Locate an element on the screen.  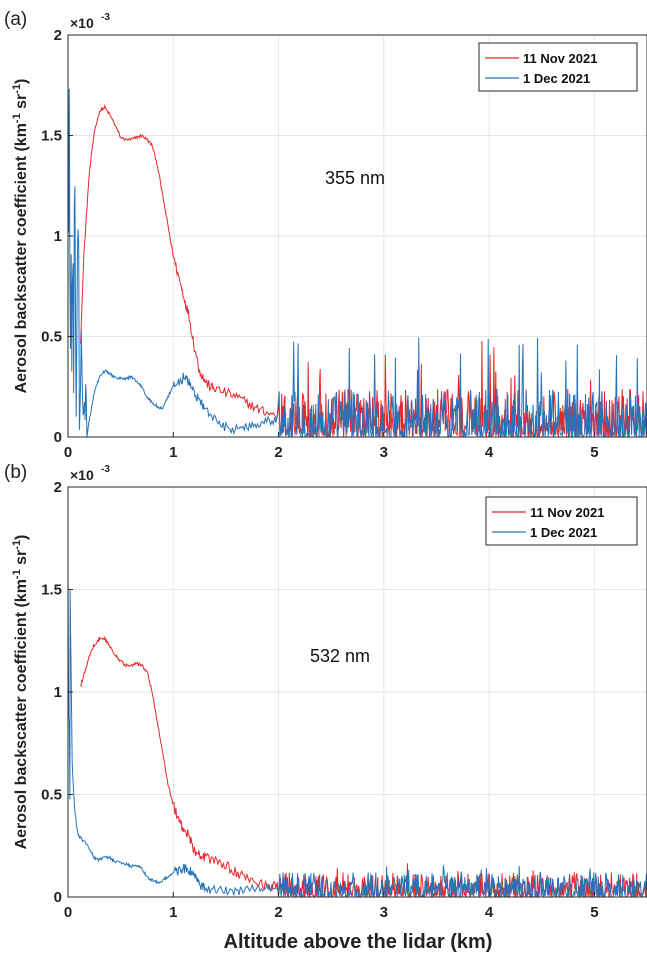
x-axis-label: Altitude above the lidar (km) is located at coordinates (358, 942).